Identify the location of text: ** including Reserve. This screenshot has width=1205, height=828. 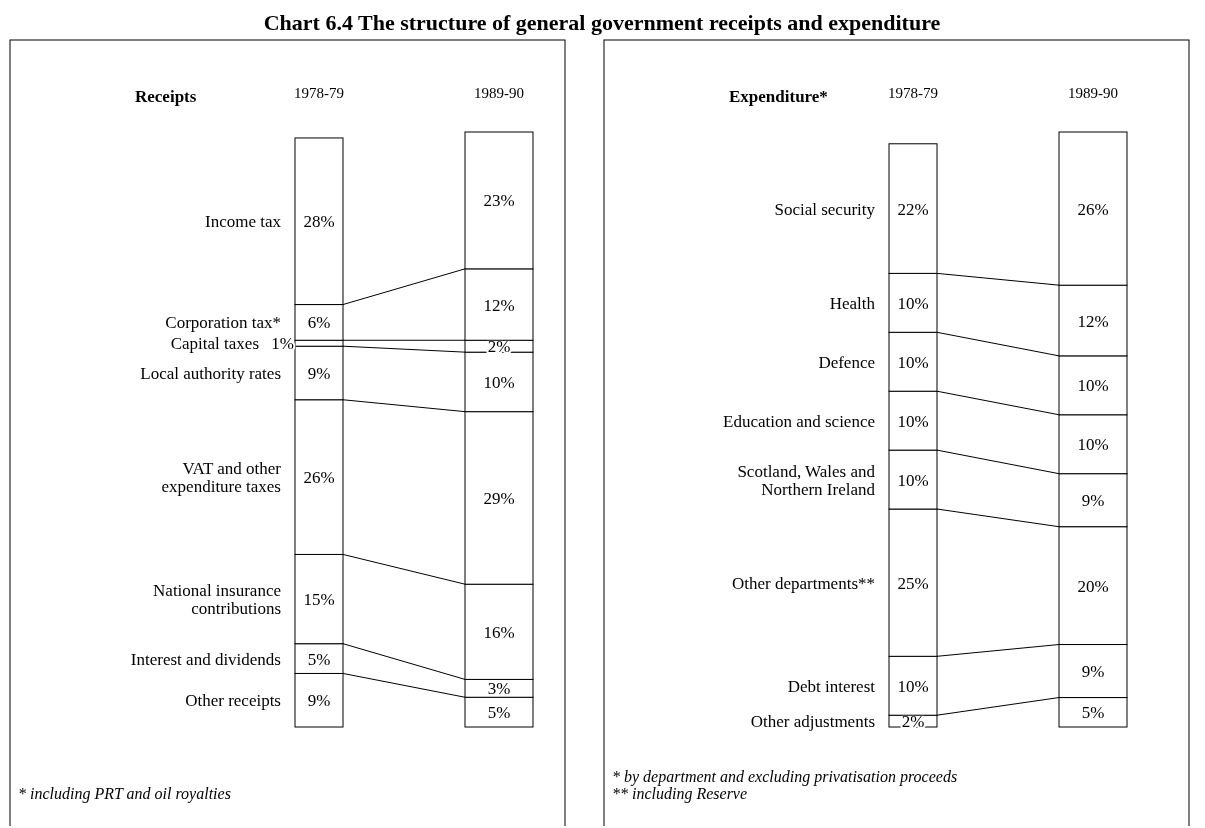
(680, 794).